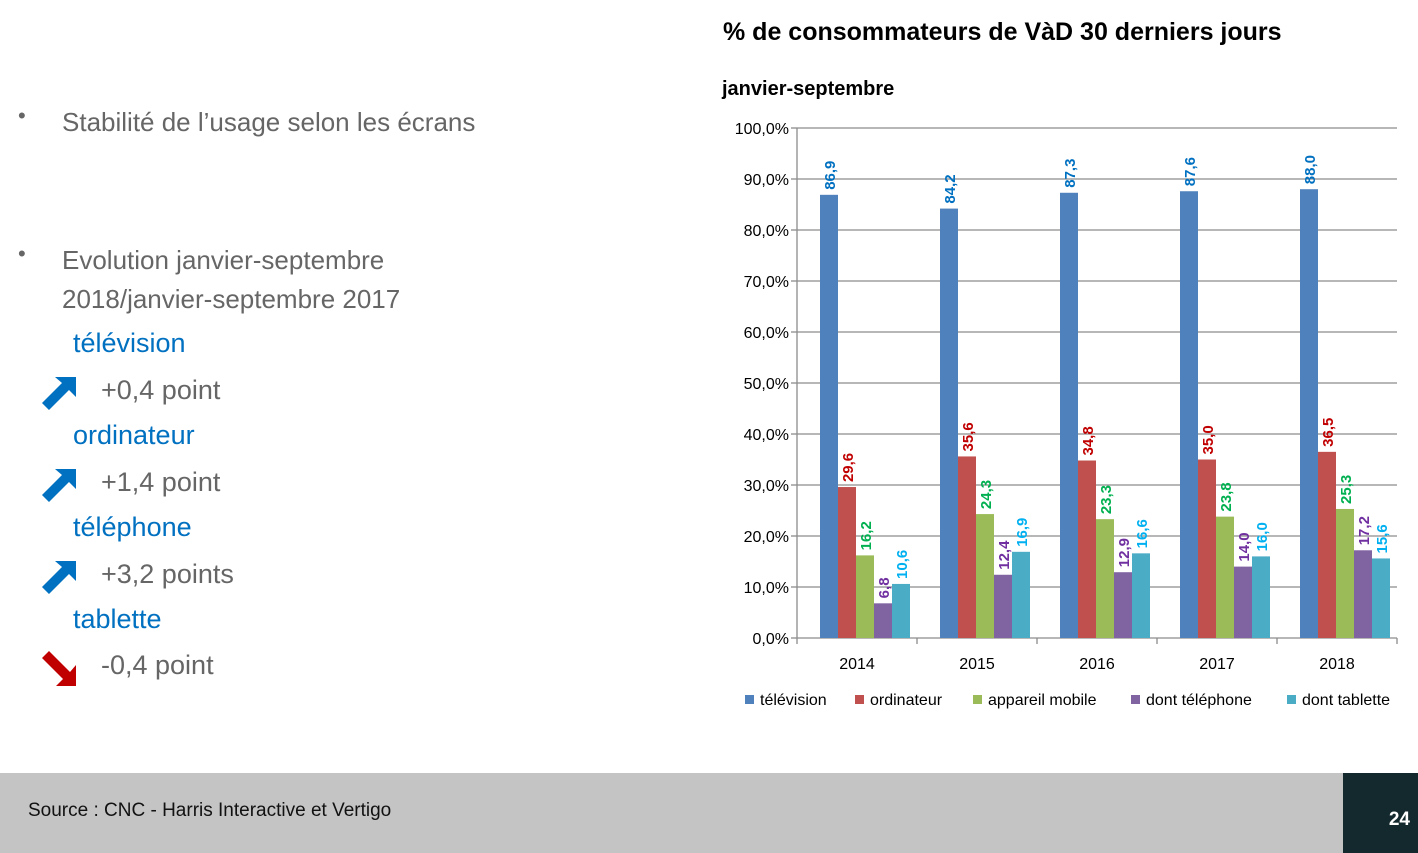 The image size is (1418, 853). What do you see at coordinates (161, 482) in the screenshot?
I see `change-value: +1,4 point` at bounding box center [161, 482].